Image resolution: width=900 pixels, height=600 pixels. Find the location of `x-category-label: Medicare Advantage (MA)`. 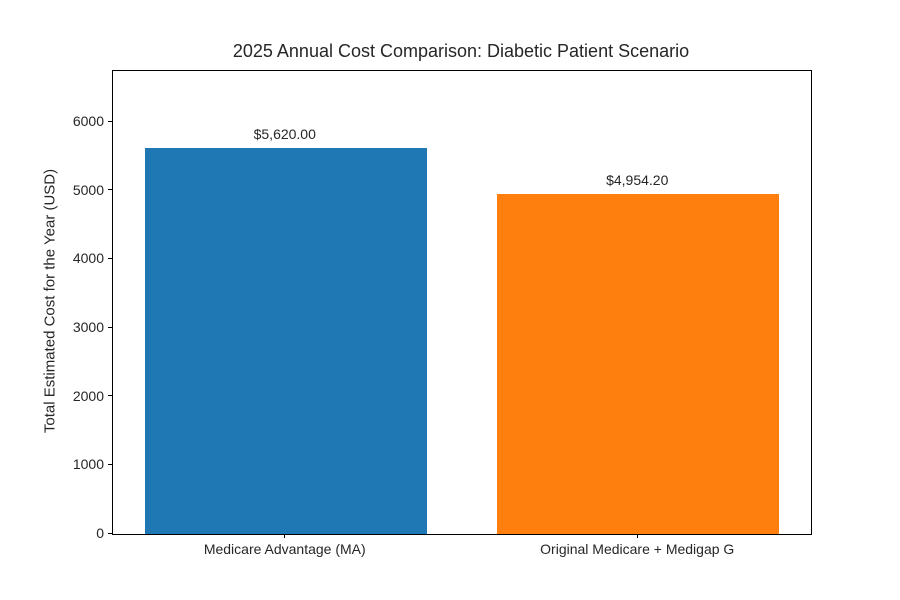

x-category-label: Medicare Advantage (MA) is located at coordinates (284, 549).